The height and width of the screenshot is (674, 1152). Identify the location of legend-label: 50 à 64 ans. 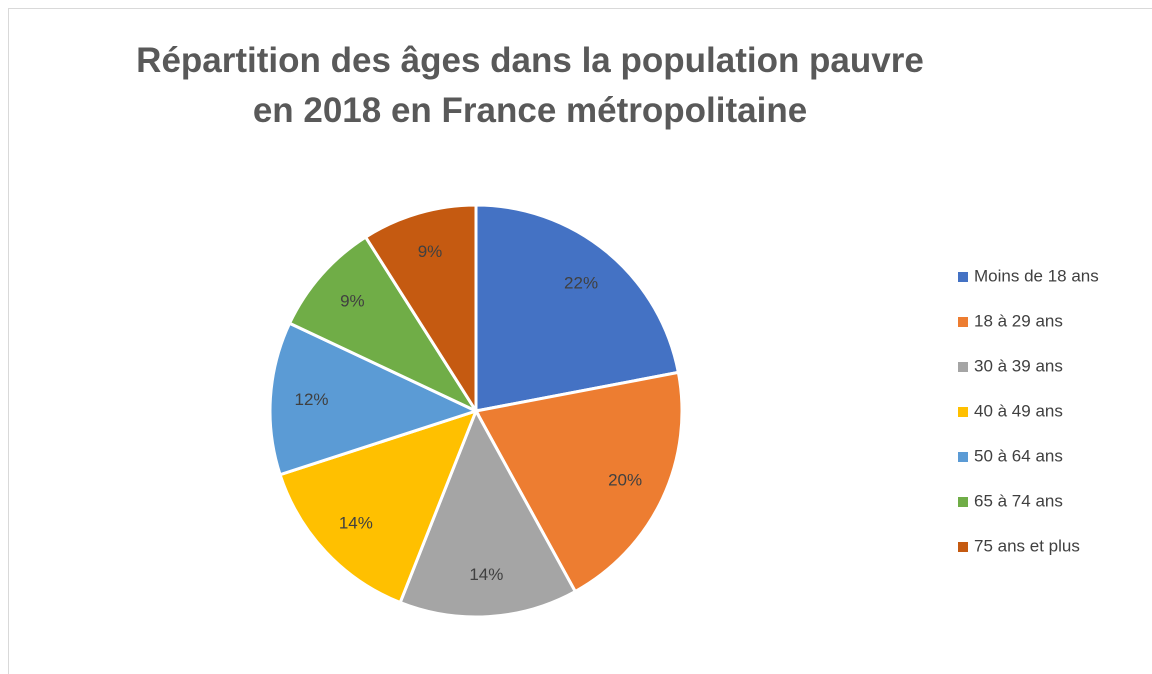
(1018, 455).